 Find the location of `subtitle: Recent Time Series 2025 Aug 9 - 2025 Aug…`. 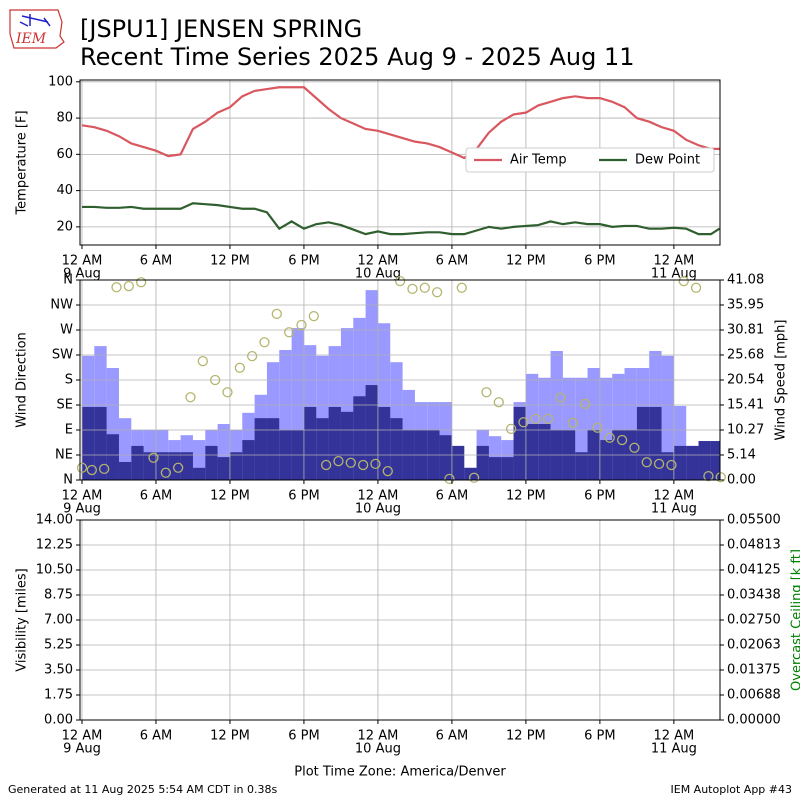

subtitle: Recent Time Series 2025 Aug 9 - 2025 Aug… is located at coordinates (357, 57).